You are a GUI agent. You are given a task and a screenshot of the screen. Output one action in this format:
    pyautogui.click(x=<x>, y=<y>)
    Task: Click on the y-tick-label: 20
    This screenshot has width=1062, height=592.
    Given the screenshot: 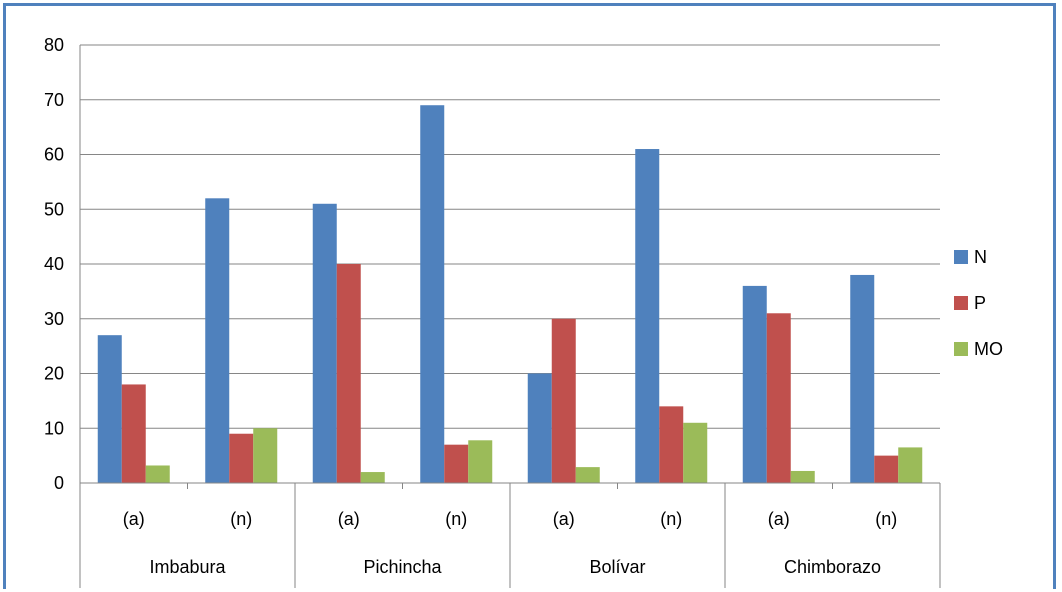 What is the action you would take?
    pyautogui.click(x=54, y=374)
    